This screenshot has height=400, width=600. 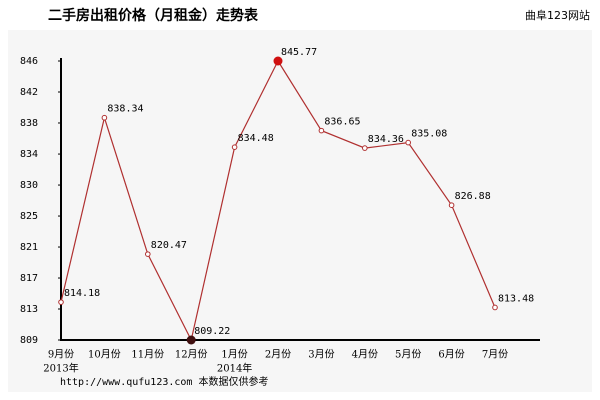 What do you see at coordinates (125, 109) in the screenshot?
I see `data-label: 838.34` at bounding box center [125, 109].